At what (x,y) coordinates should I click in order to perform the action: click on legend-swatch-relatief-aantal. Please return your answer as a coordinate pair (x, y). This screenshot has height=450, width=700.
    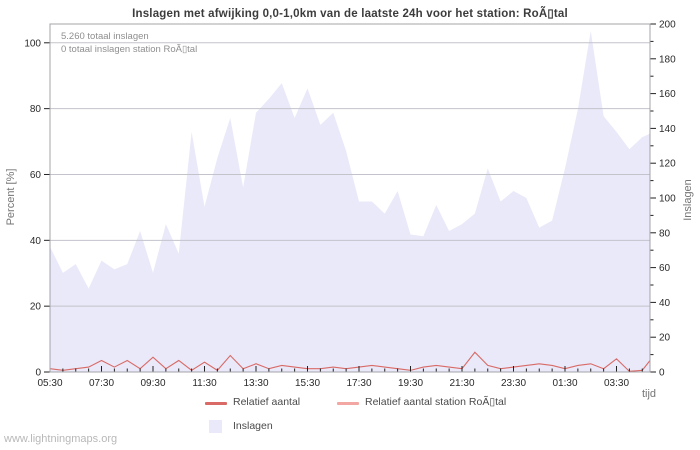
    Looking at the image, I should click on (216, 403).